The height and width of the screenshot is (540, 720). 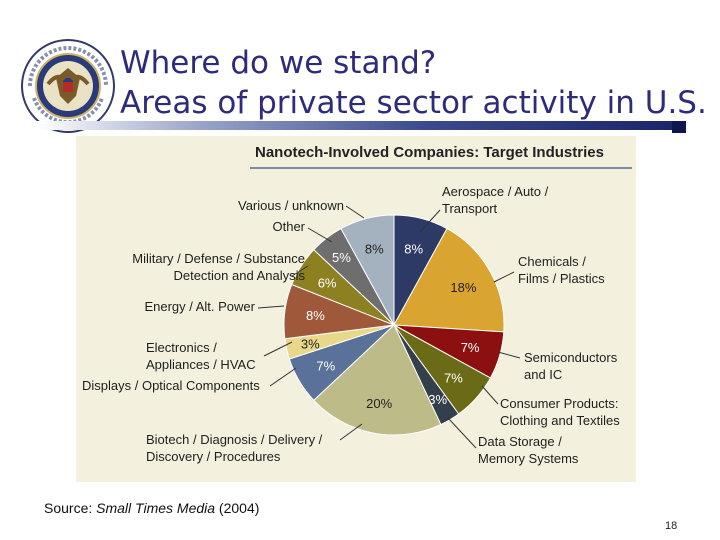 What do you see at coordinates (560, 412) in the screenshot?
I see `pie-slice-category-label-4: Consumer Products: Clothing and Textiles` at bounding box center [560, 412].